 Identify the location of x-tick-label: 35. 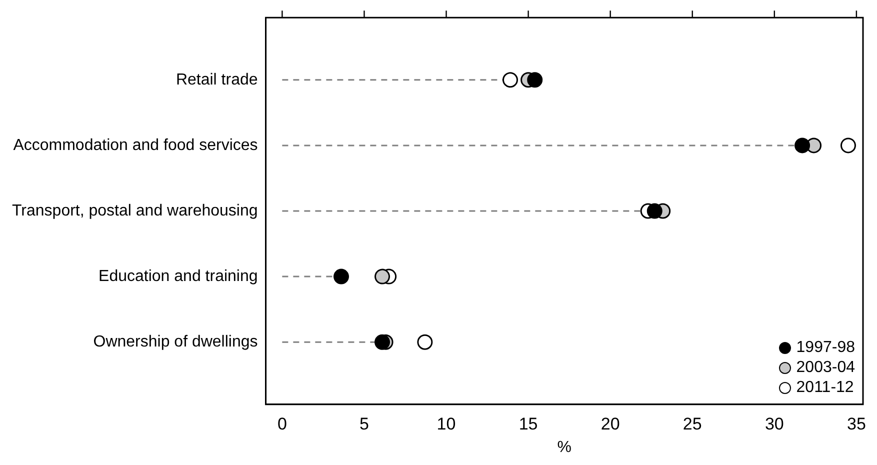
(856, 424).